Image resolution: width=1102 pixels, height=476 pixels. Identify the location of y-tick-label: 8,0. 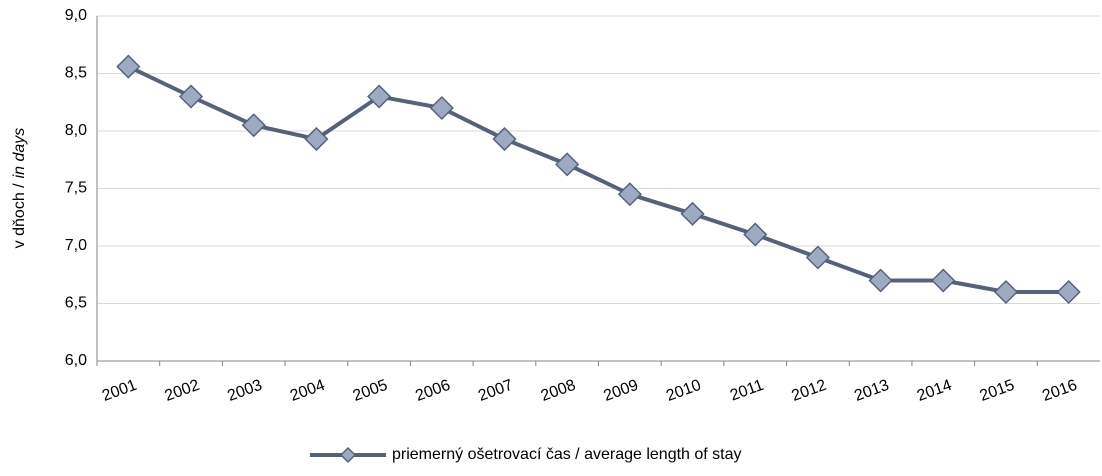
(76, 130).